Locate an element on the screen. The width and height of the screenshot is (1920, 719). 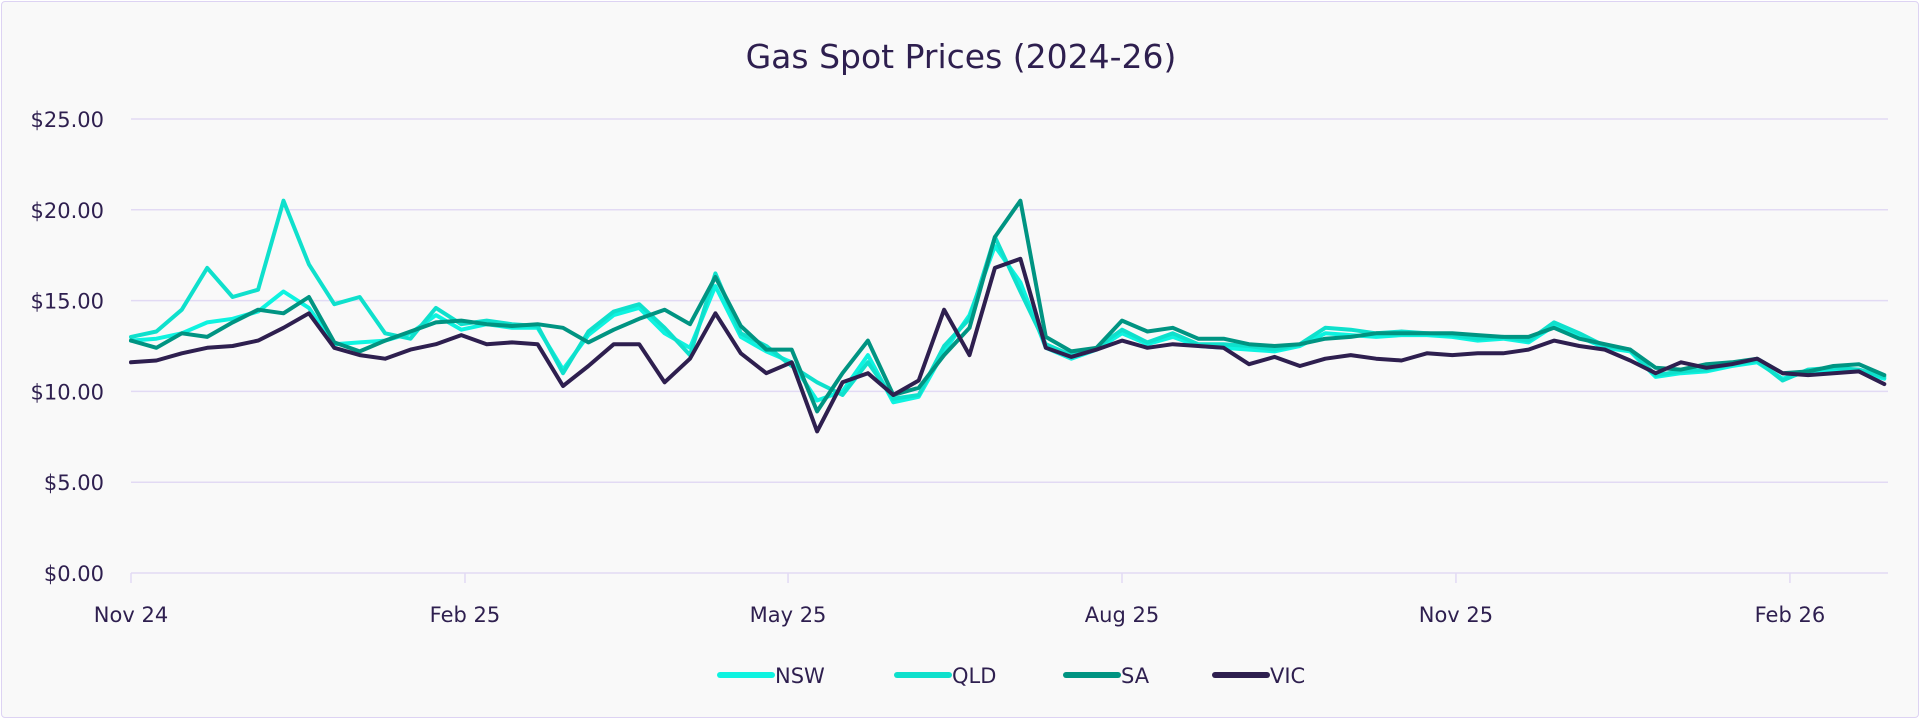
y-tick-label: $0.00 is located at coordinates (74, 574).